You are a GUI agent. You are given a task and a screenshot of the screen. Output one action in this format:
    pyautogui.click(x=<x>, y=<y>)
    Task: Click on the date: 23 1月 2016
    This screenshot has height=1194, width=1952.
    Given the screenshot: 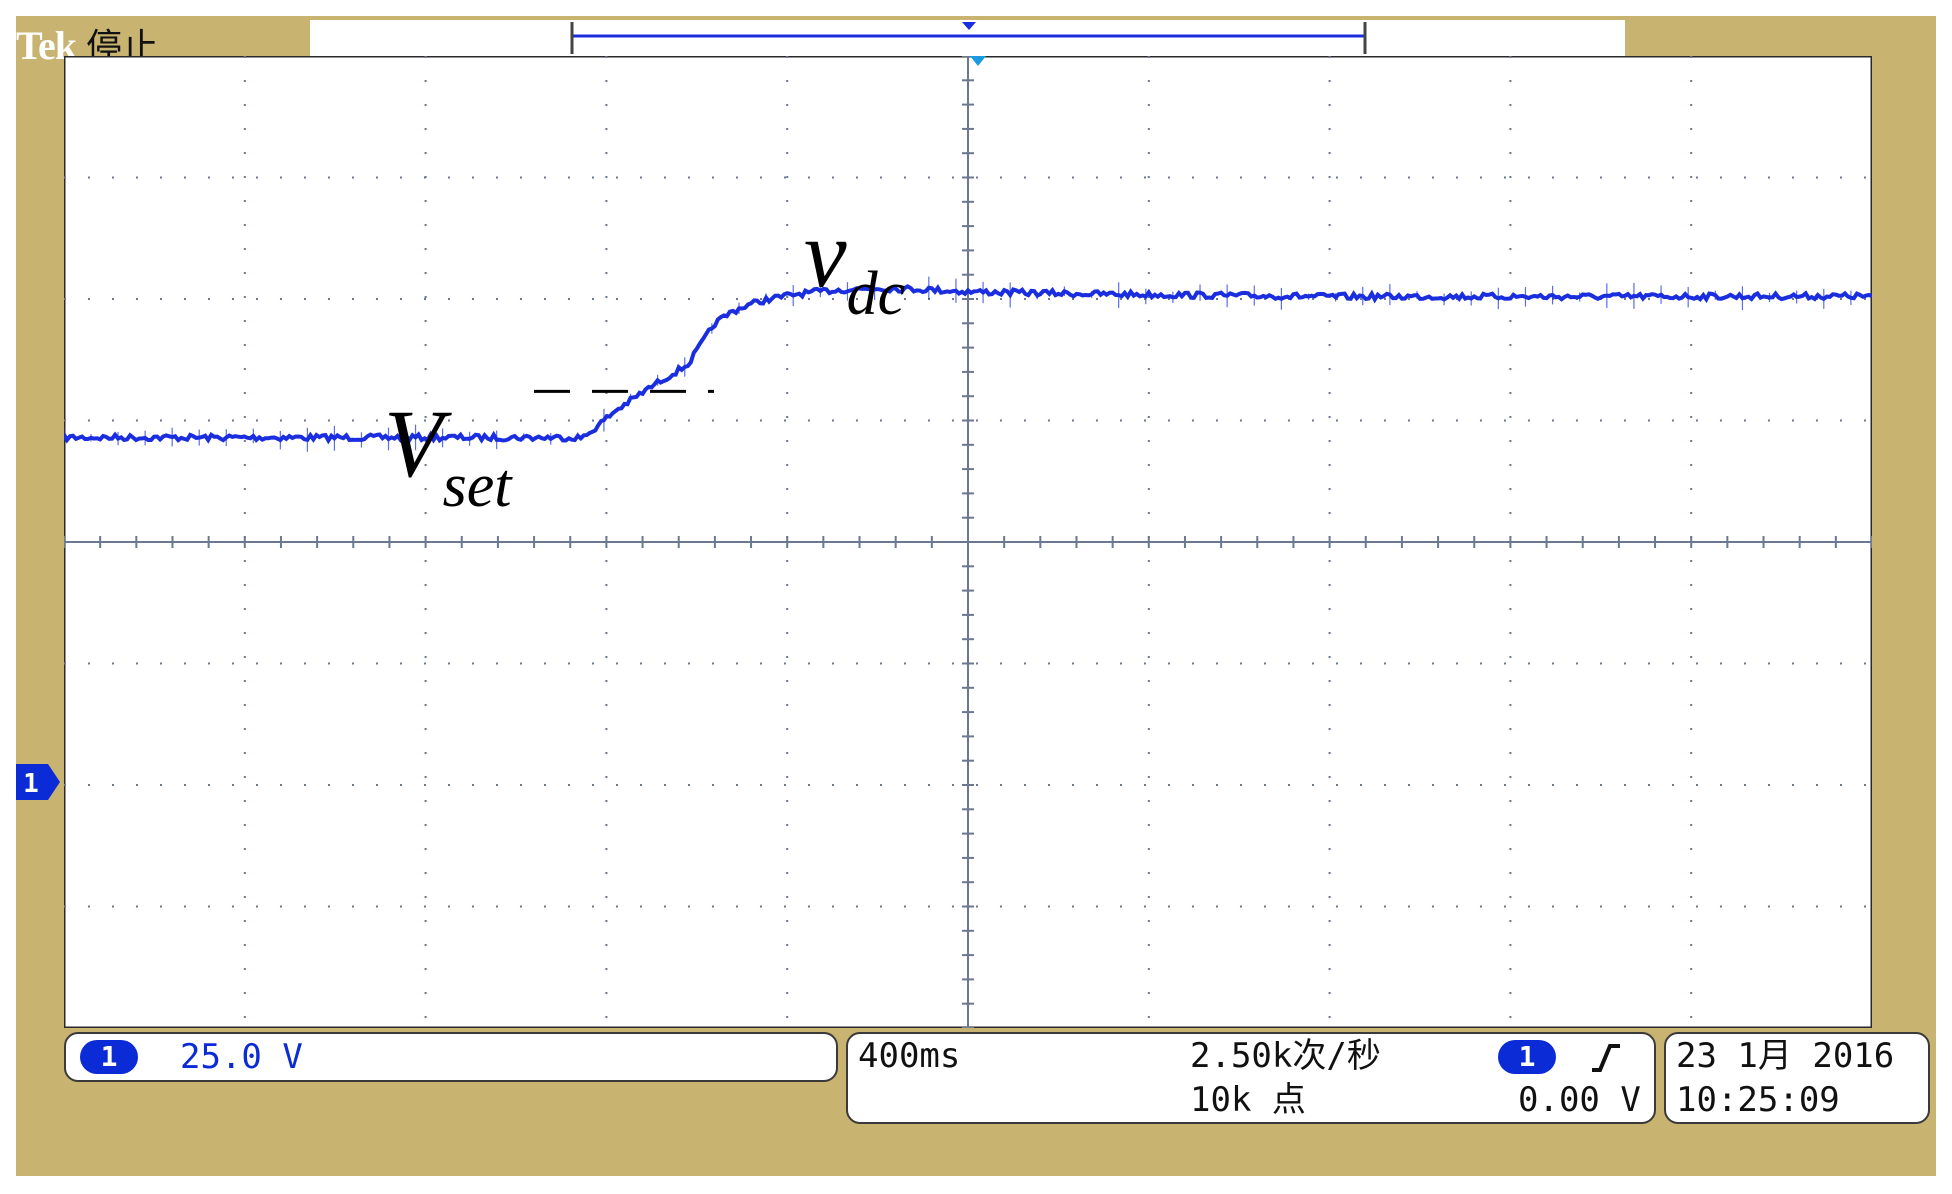 What is the action you would take?
    pyautogui.click(x=1785, y=1056)
    